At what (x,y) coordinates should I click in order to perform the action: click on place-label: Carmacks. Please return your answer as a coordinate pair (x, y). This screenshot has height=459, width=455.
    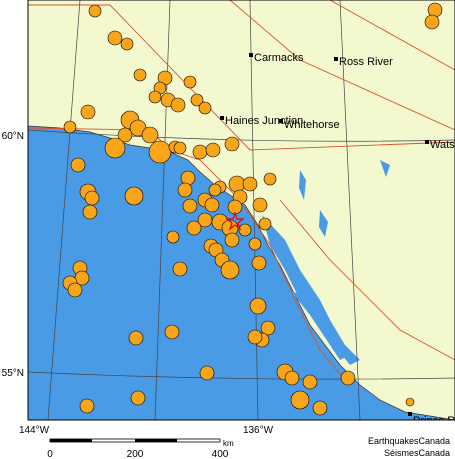
    Looking at the image, I should click on (279, 58).